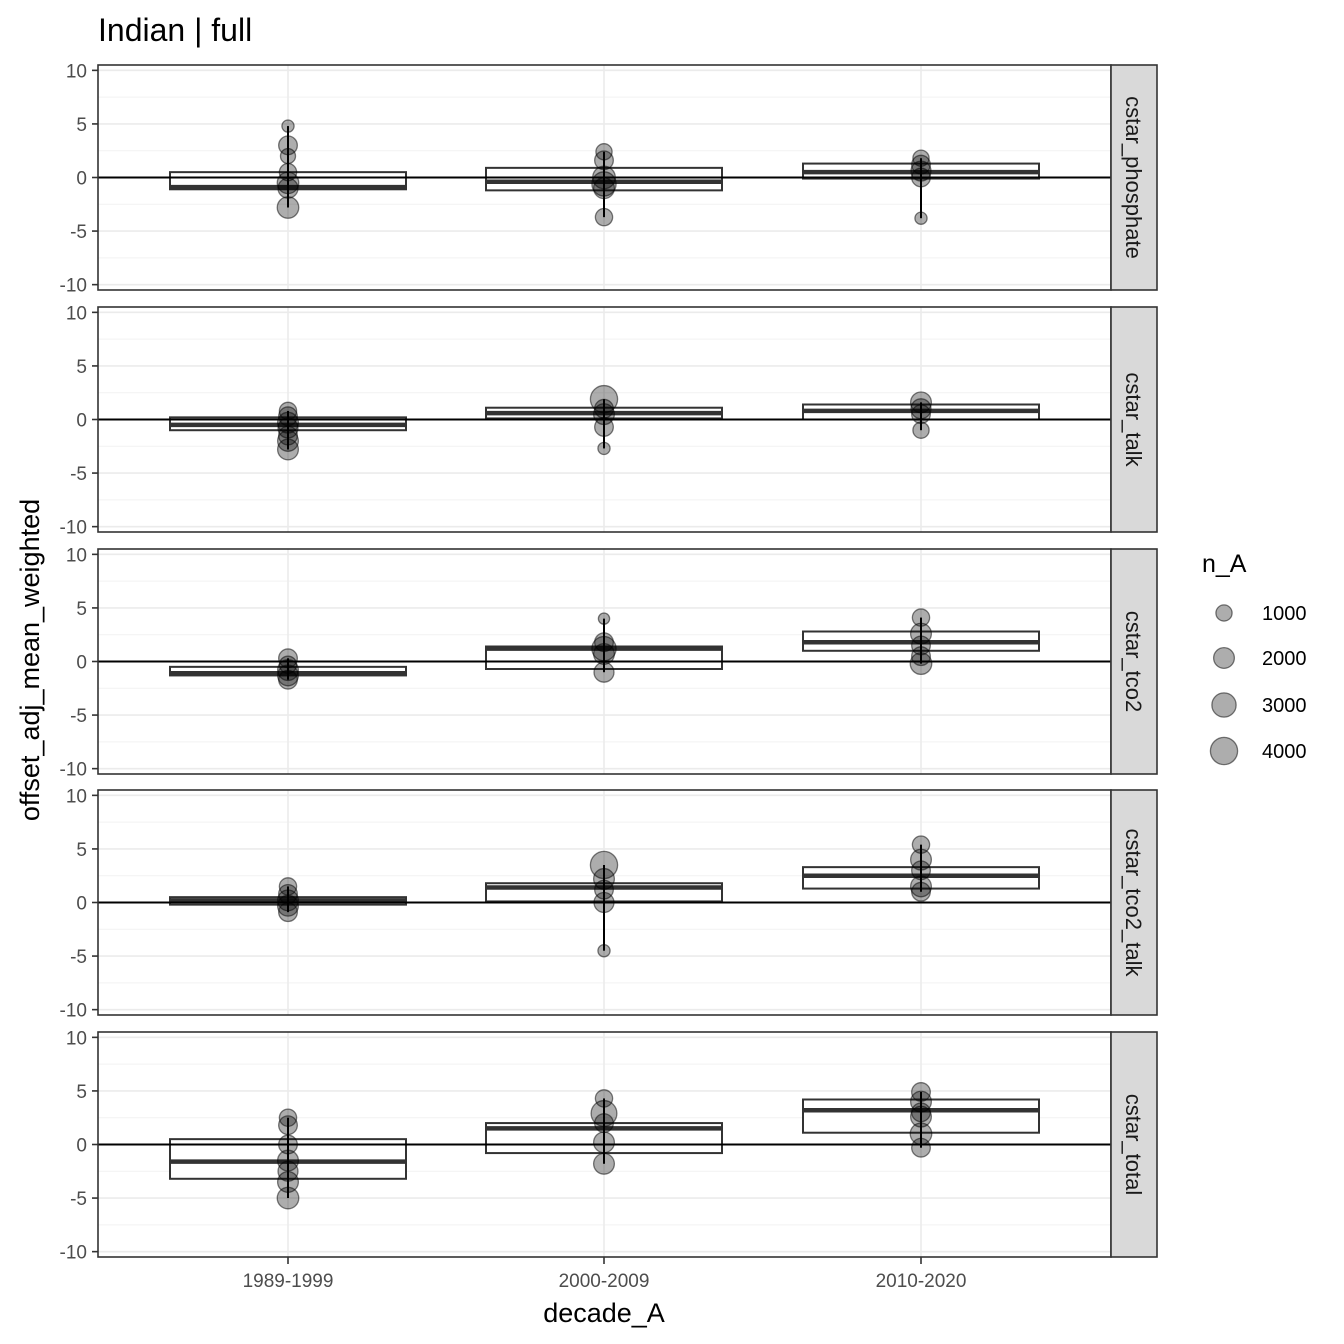 The width and height of the screenshot is (1344, 1344). Describe the element at coordinates (1284, 659) in the screenshot. I see `legend-label: 2000` at that location.